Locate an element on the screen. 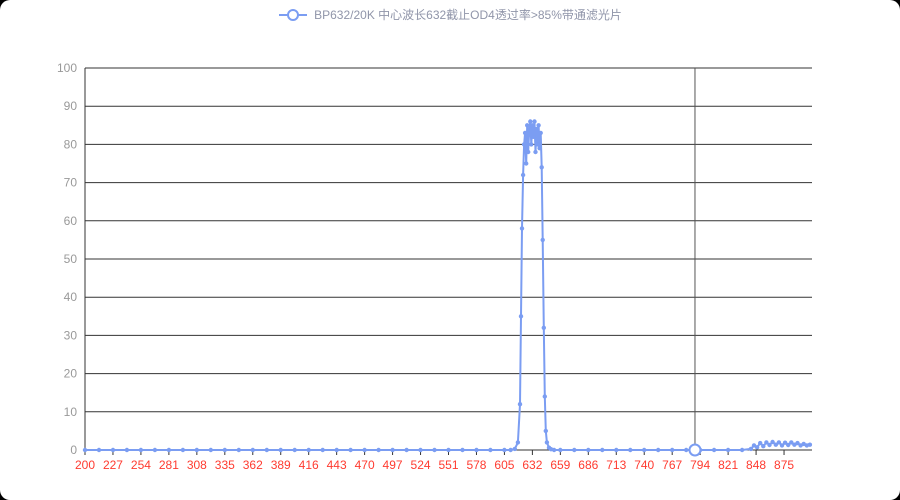 This screenshot has width=900, height=500. x-tick-label: 308 is located at coordinates (197, 465).